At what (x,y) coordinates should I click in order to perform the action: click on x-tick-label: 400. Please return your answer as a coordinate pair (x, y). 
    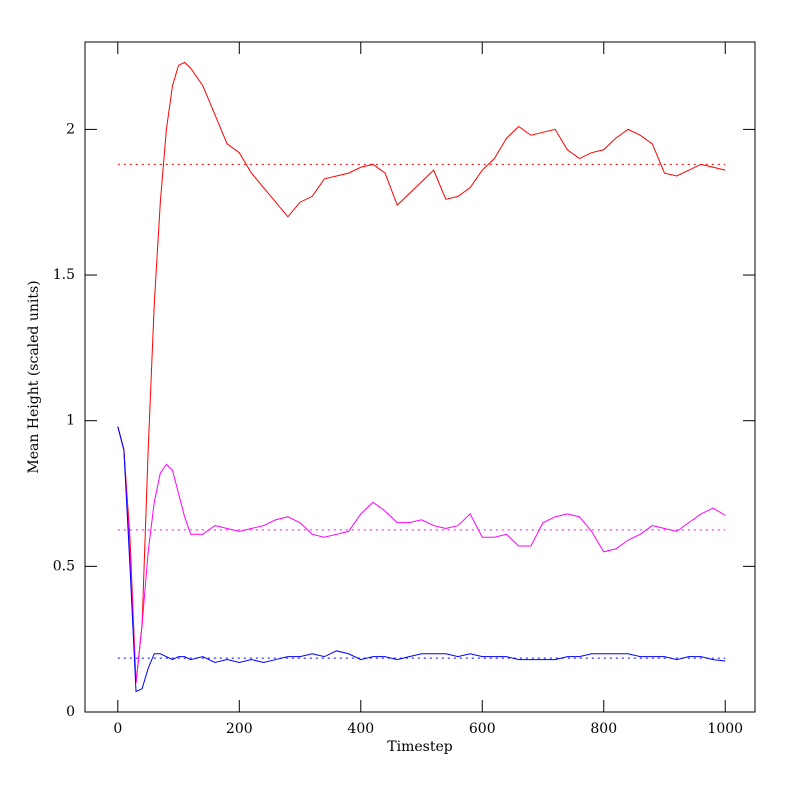
    Looking at the image, I should click on (360, 729).